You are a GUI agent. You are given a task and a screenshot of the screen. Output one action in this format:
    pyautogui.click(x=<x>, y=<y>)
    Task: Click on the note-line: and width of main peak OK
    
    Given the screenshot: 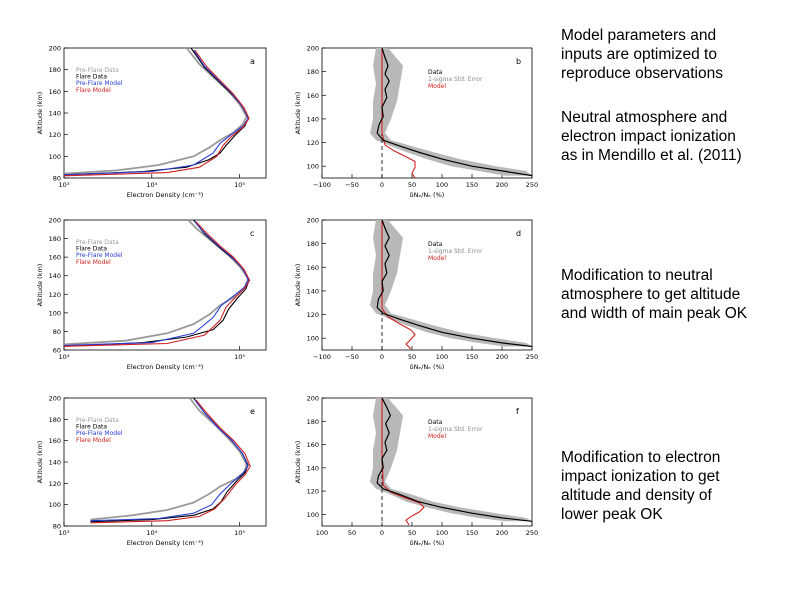 What is the action you would take?
    pyautogui.click(x=654, y=313)
    